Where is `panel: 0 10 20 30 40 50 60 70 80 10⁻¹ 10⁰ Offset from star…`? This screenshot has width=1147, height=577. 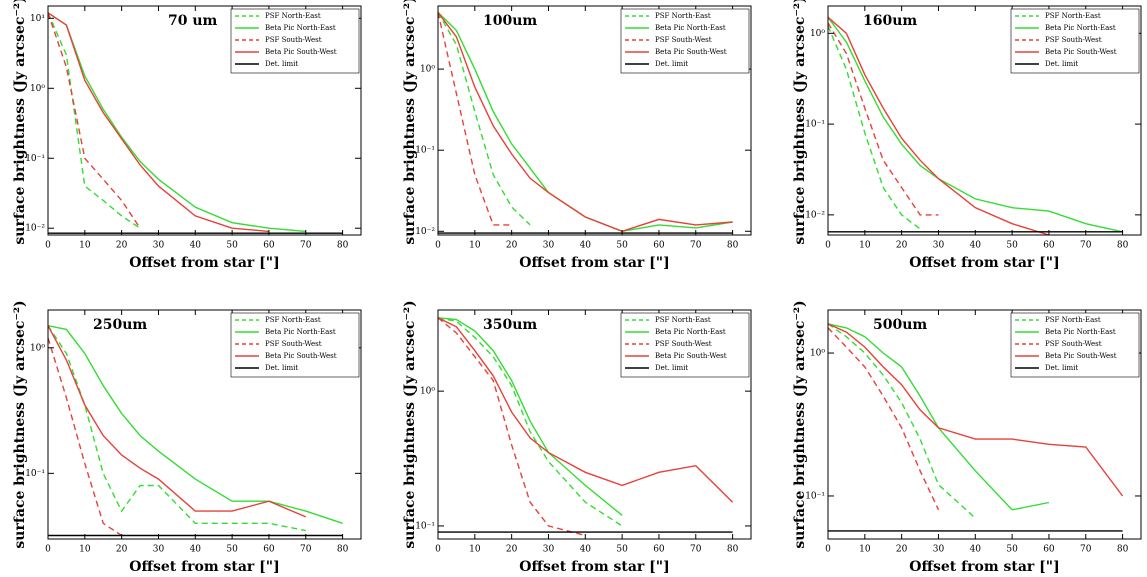
panel: 0 10 20 30 40 50 60 70 80 10⁻¹ 10⁰ Offset from star… is located at coordinates (187, 437).